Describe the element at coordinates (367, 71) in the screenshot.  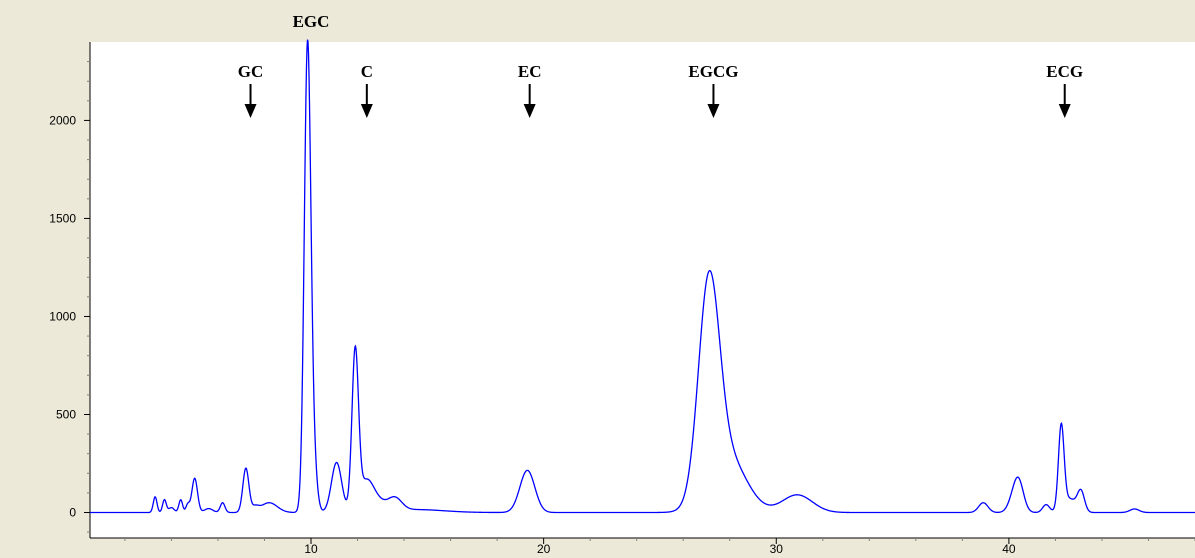
I see `peak-label: C` at that location.